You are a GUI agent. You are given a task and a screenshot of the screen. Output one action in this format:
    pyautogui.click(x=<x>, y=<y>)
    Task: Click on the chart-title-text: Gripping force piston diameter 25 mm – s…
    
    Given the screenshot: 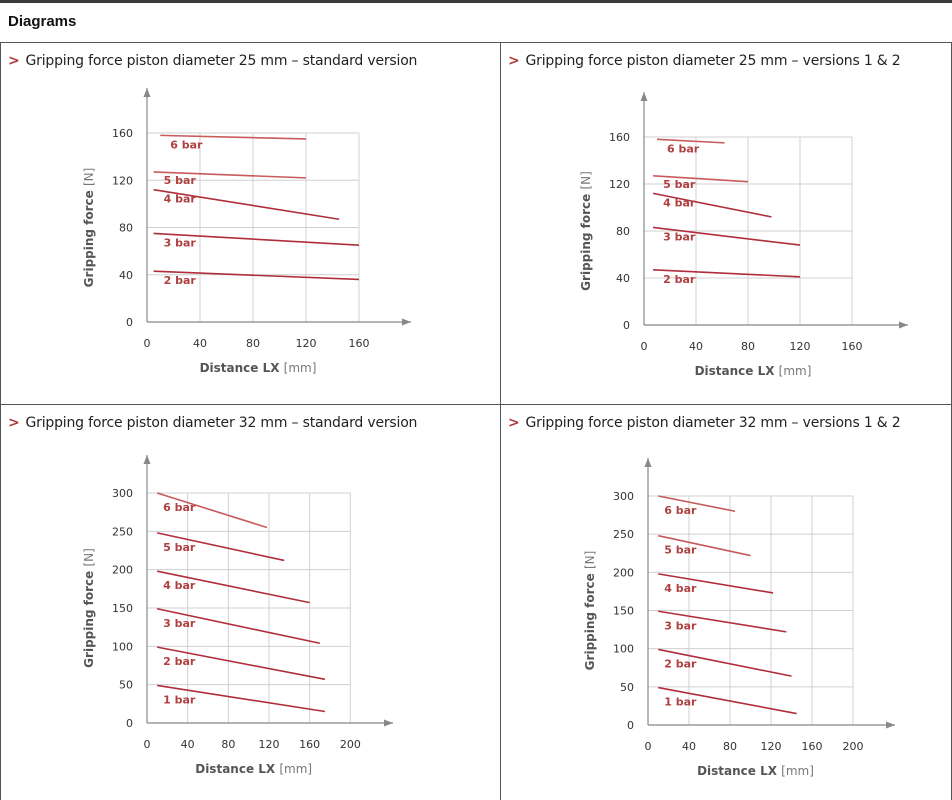 What is the action you would take?
    pyautogui.click(x=221, y=61)
    